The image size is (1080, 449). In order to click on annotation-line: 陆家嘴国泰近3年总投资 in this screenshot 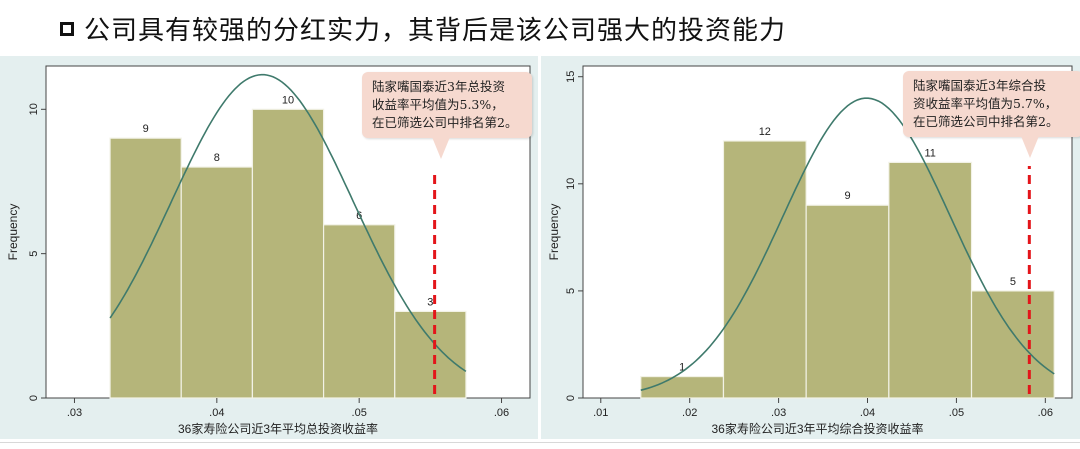, I will do `click(438, 86)`.